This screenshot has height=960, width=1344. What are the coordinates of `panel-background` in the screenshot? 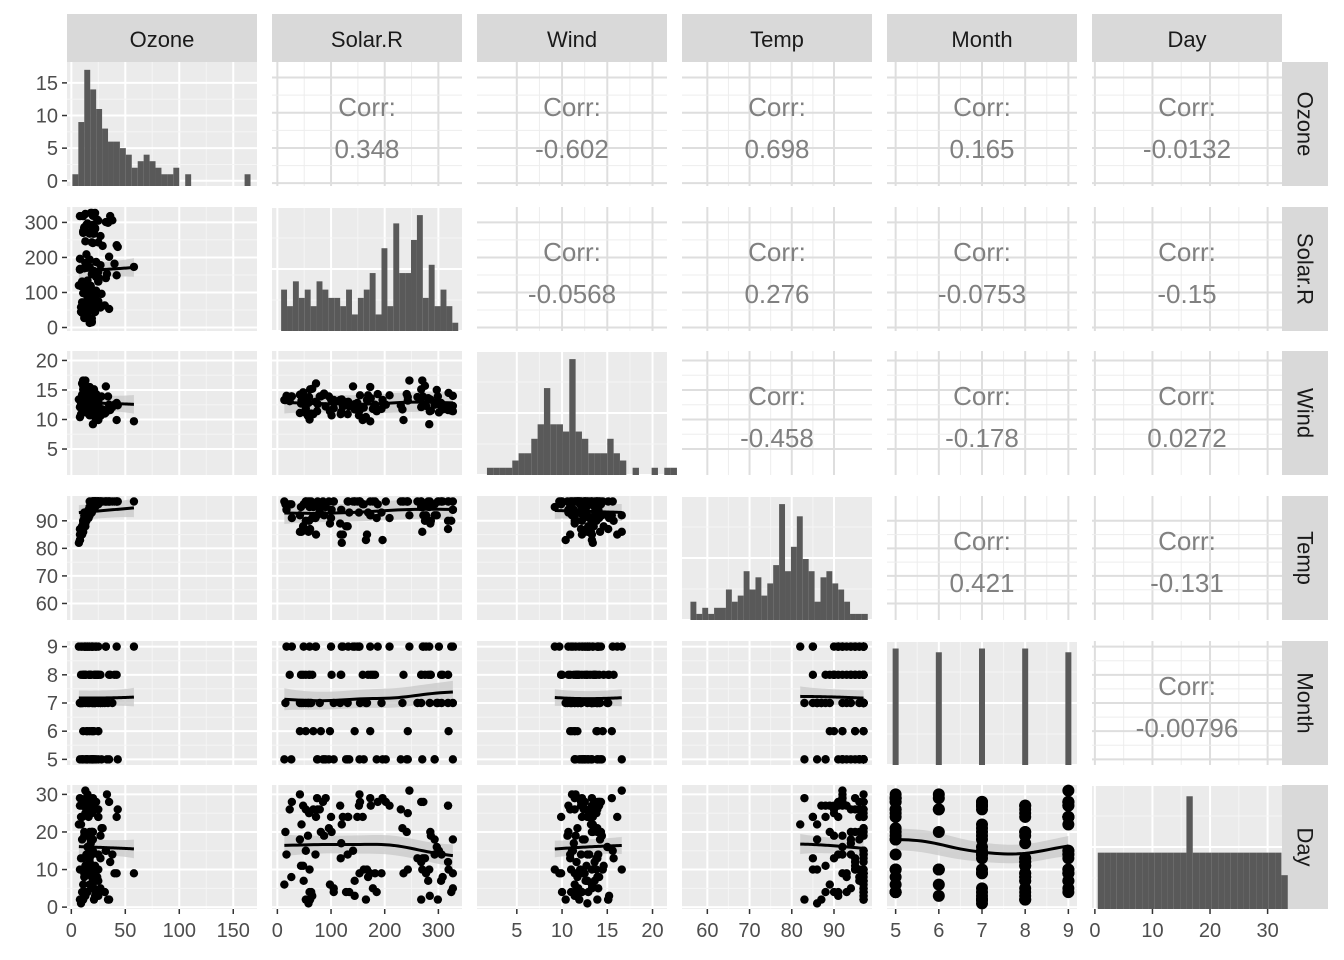 It's located at (777, 269).